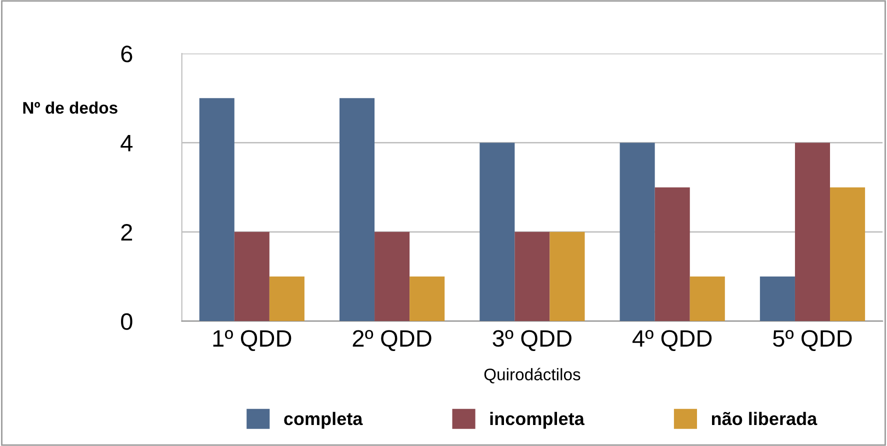 The height and width of the screenshot is (446, 887). I want to click on x-tick-label: 5º QDD, so click(812, 341).